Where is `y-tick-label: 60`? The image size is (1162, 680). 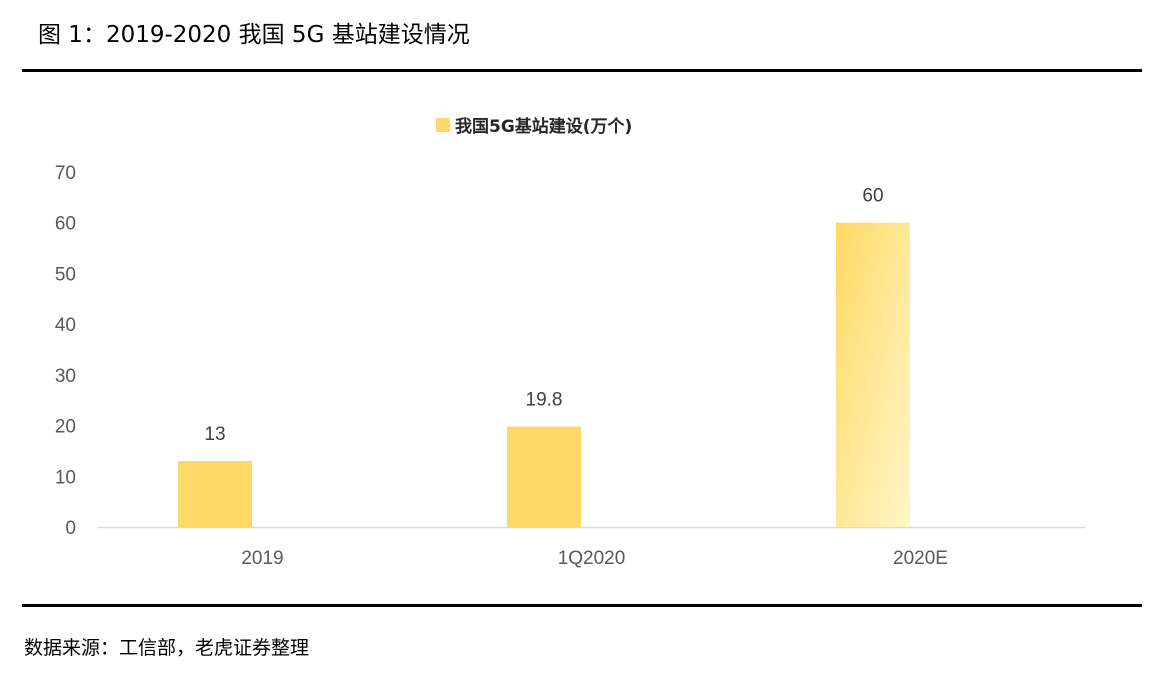
y-tick-label: 60 is located at coordinates (65, 224).